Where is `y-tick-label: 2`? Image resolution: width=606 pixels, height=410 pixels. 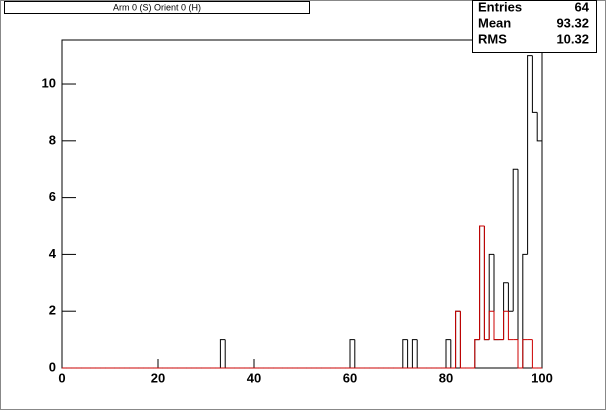 y-tick-label: 2 is located at coordinates (52, 310).